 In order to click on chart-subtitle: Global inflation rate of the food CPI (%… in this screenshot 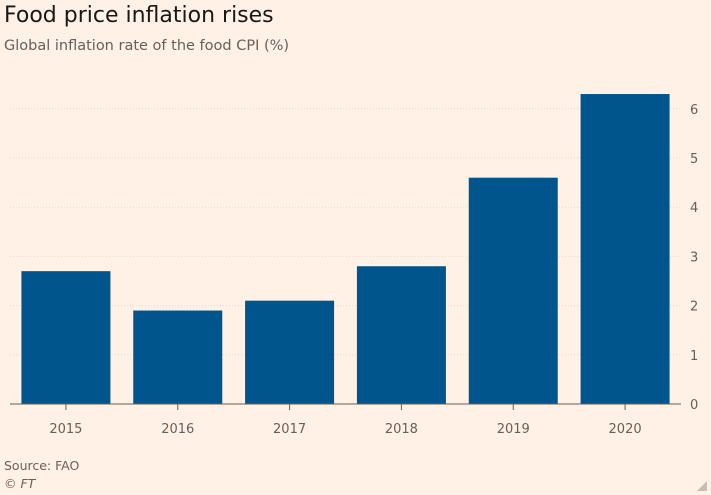, I will do `click(147, 46)`.